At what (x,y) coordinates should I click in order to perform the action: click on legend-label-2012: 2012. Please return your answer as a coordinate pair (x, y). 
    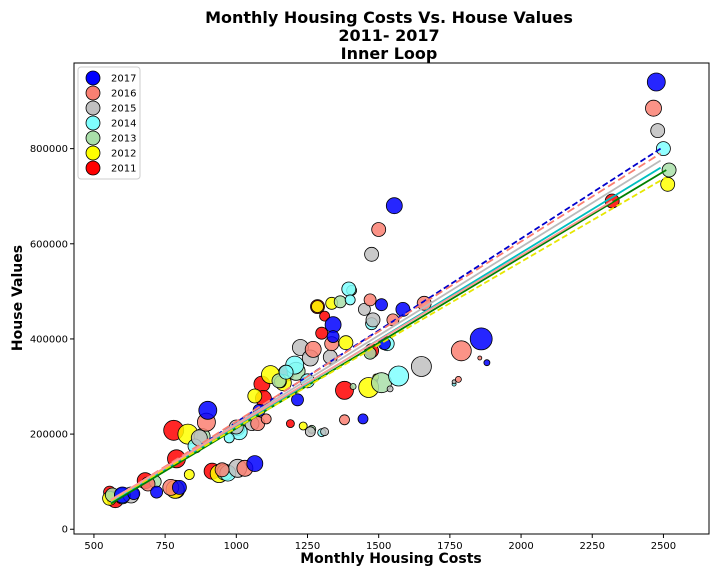
    Looking at the image, I should click on (123, 154).